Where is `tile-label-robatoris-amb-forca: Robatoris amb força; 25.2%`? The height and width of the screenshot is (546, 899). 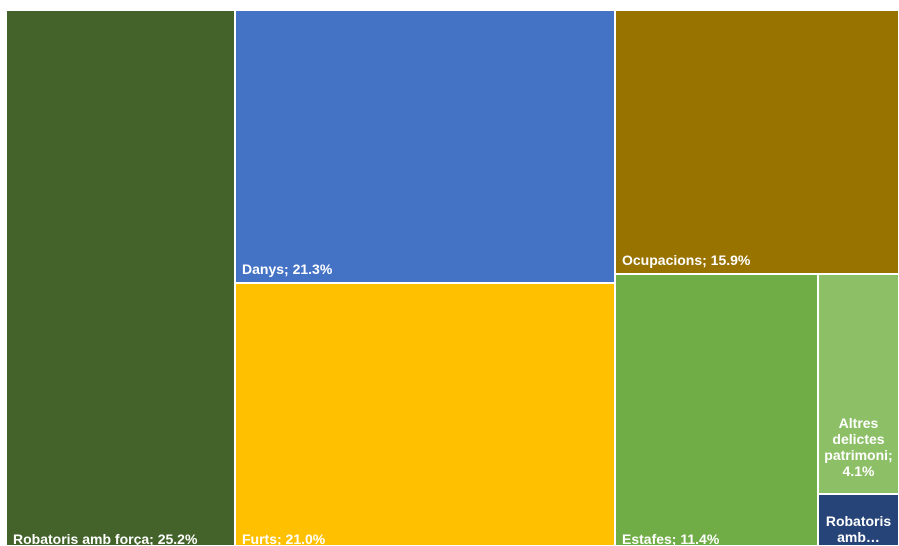
tile-label-robatoris-amb-forca: Robatoris amb força; 25.2% is located at coordinates (105, 538).